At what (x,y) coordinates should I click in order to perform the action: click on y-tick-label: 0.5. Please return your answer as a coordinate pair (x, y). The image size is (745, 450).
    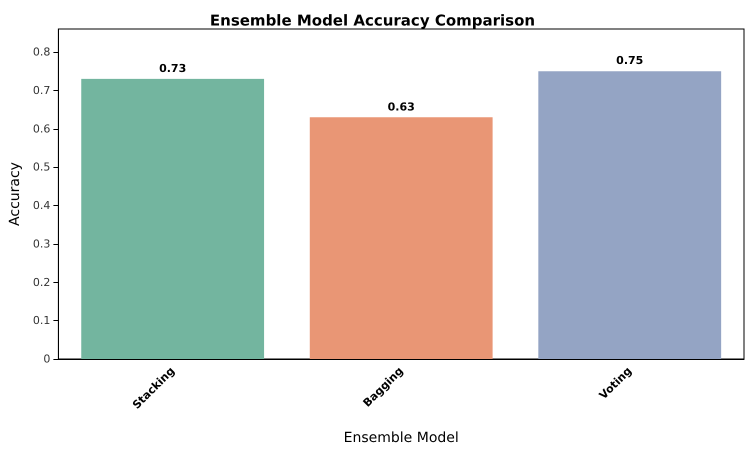
    Looking at the image, I should click on (41, 167).